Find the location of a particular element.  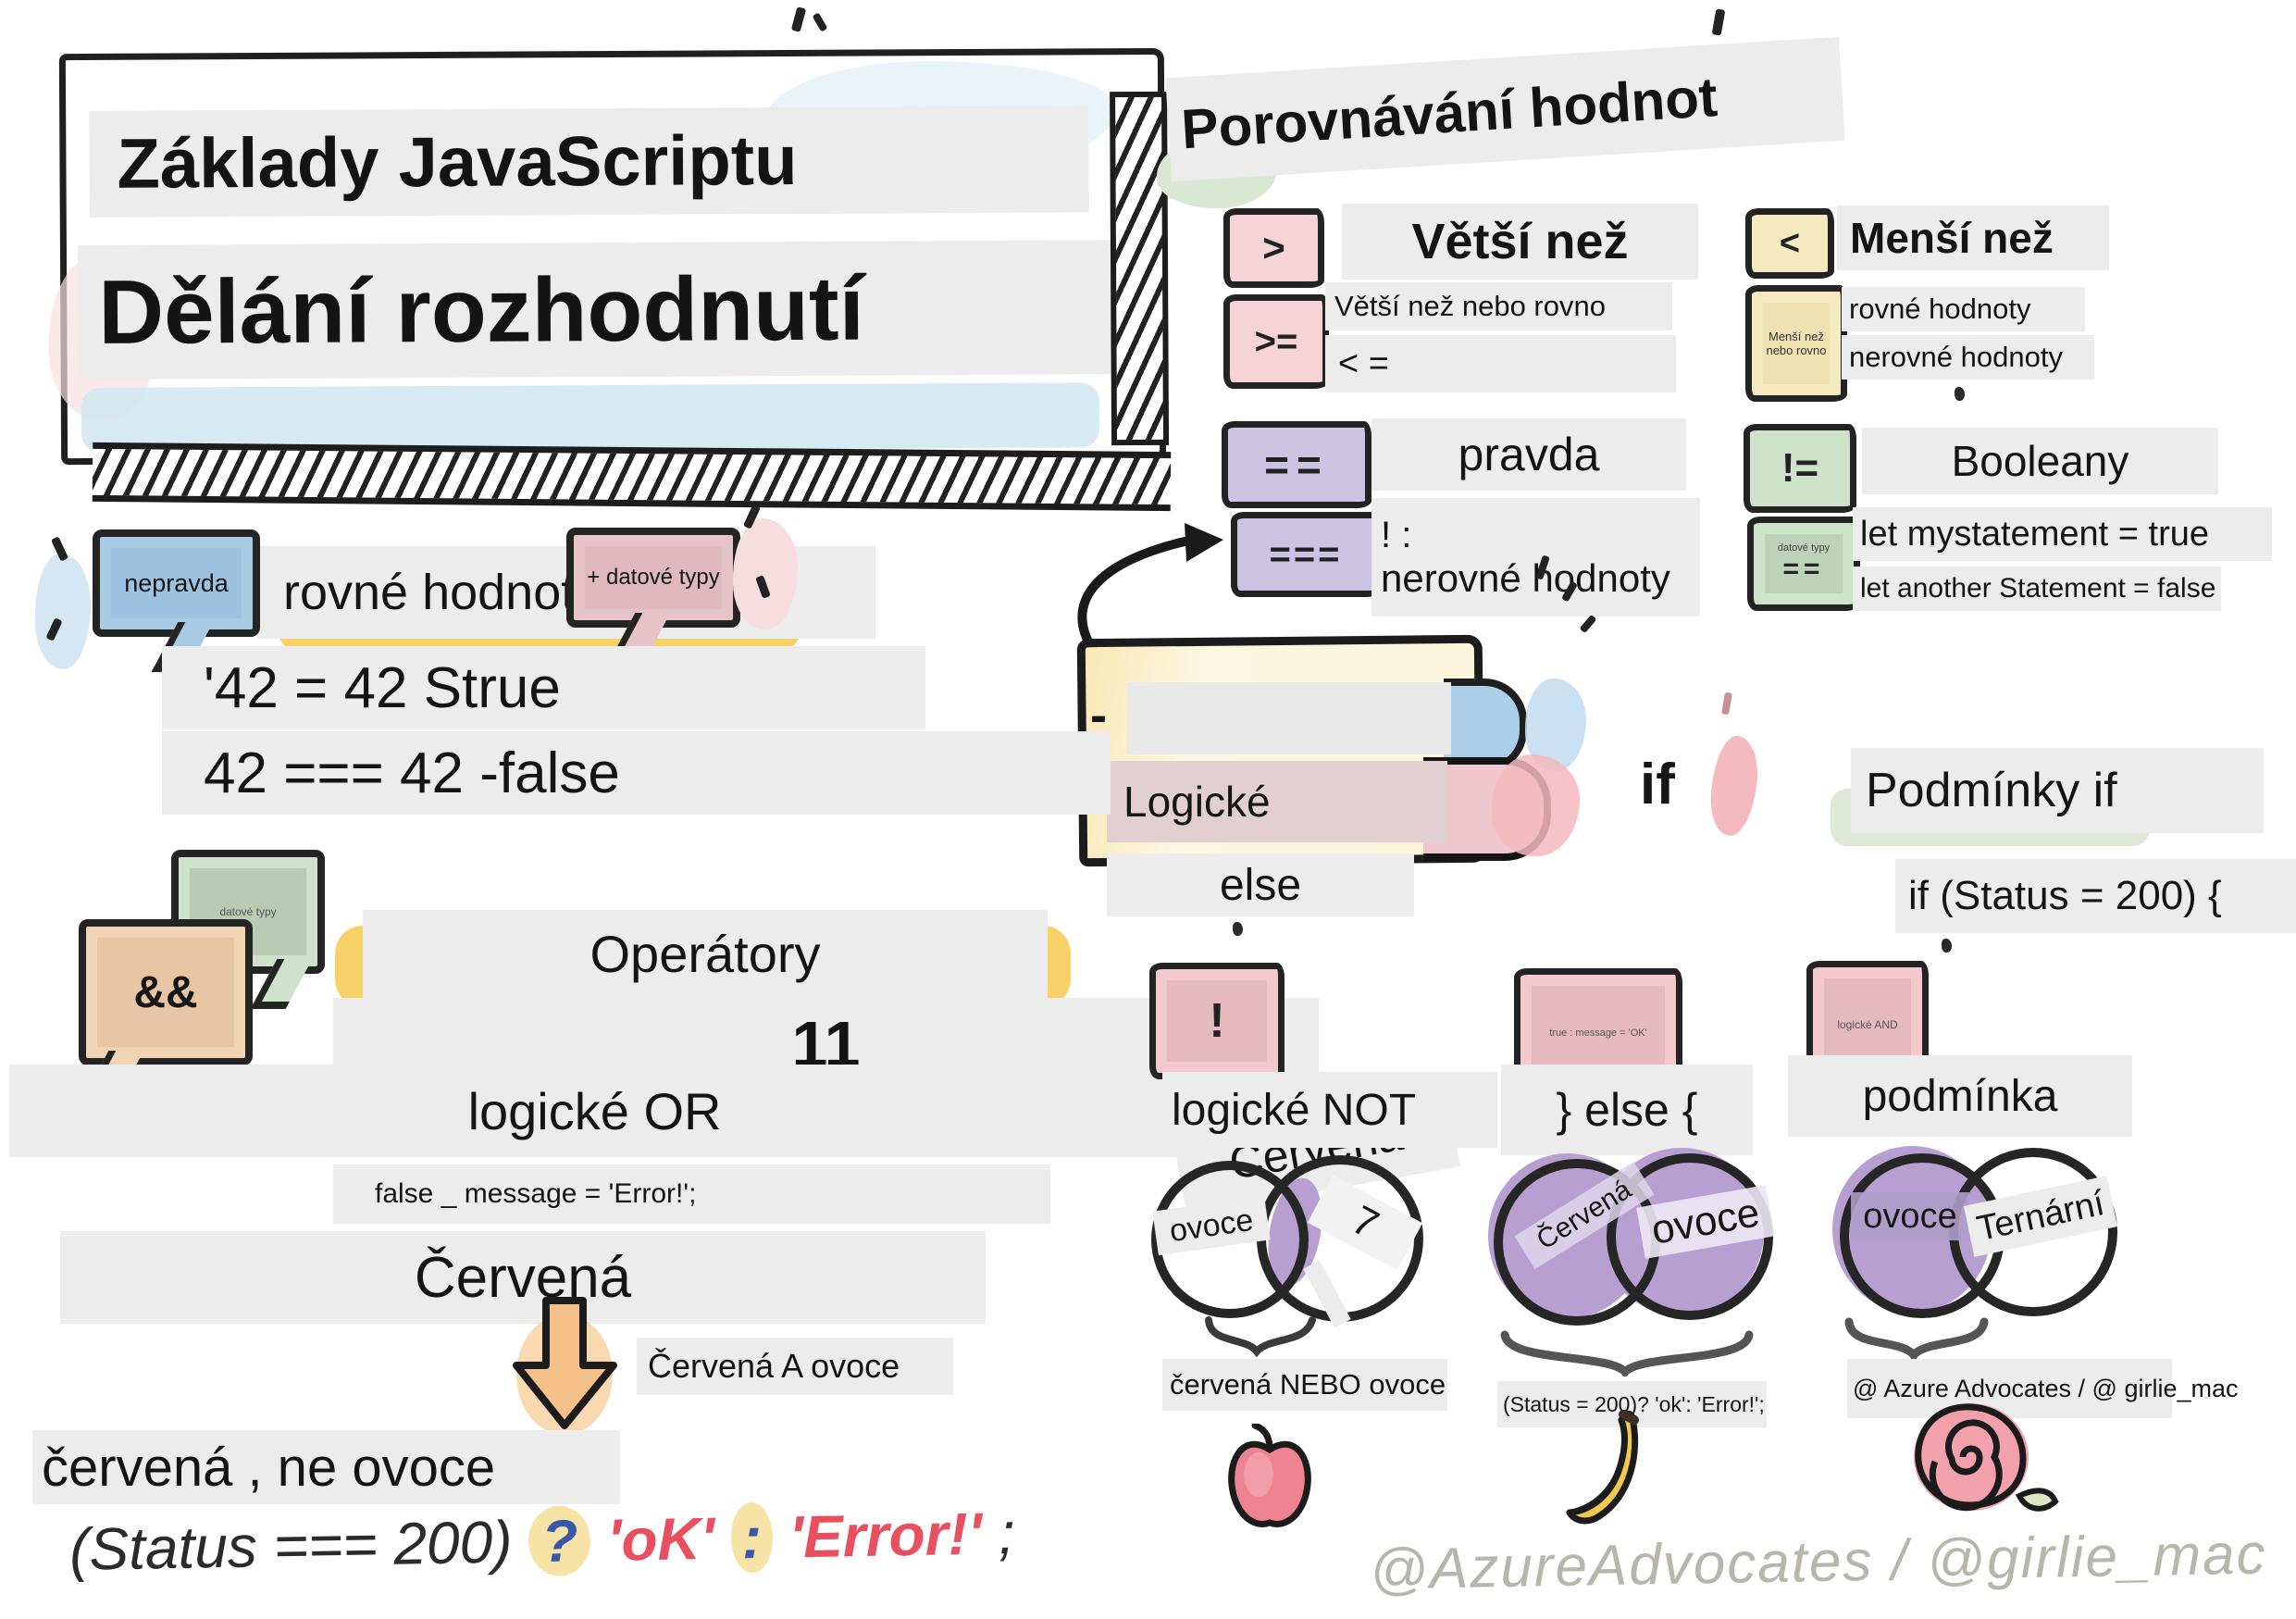

venn1-caption: červená NEBO ovoce is located at coordinates (1305, 1385).